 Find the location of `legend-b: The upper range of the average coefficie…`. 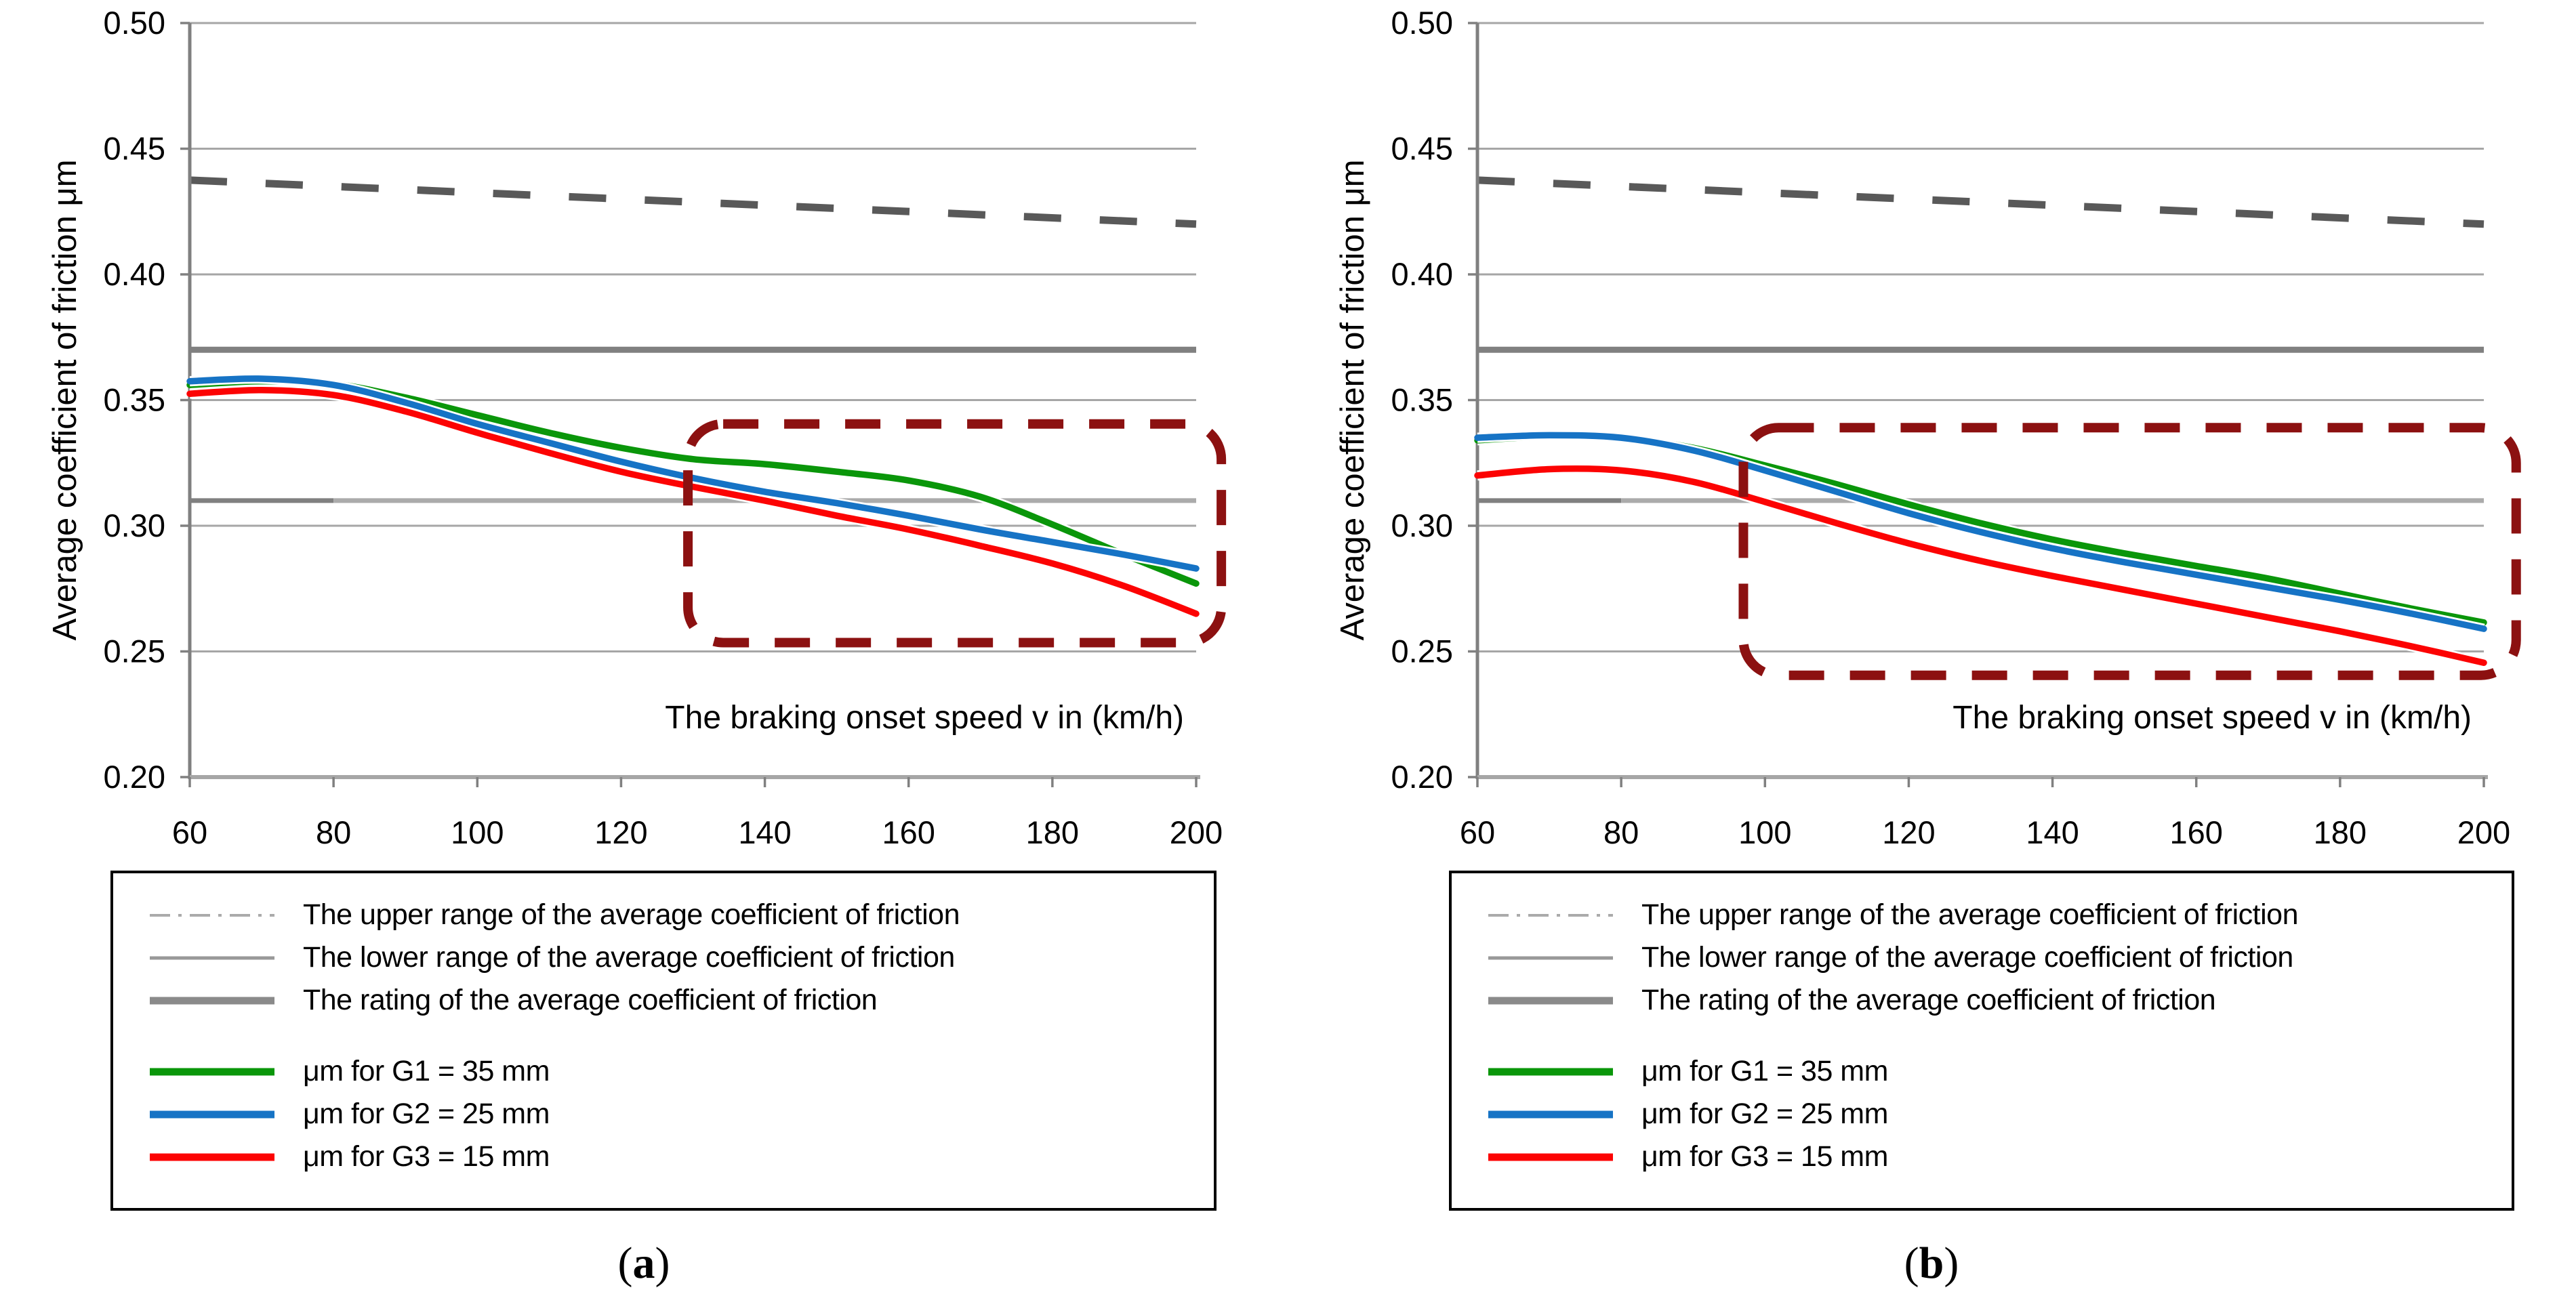

legend-b: The upper range of the average coefficie… is located at coordinates (1981, 1041).